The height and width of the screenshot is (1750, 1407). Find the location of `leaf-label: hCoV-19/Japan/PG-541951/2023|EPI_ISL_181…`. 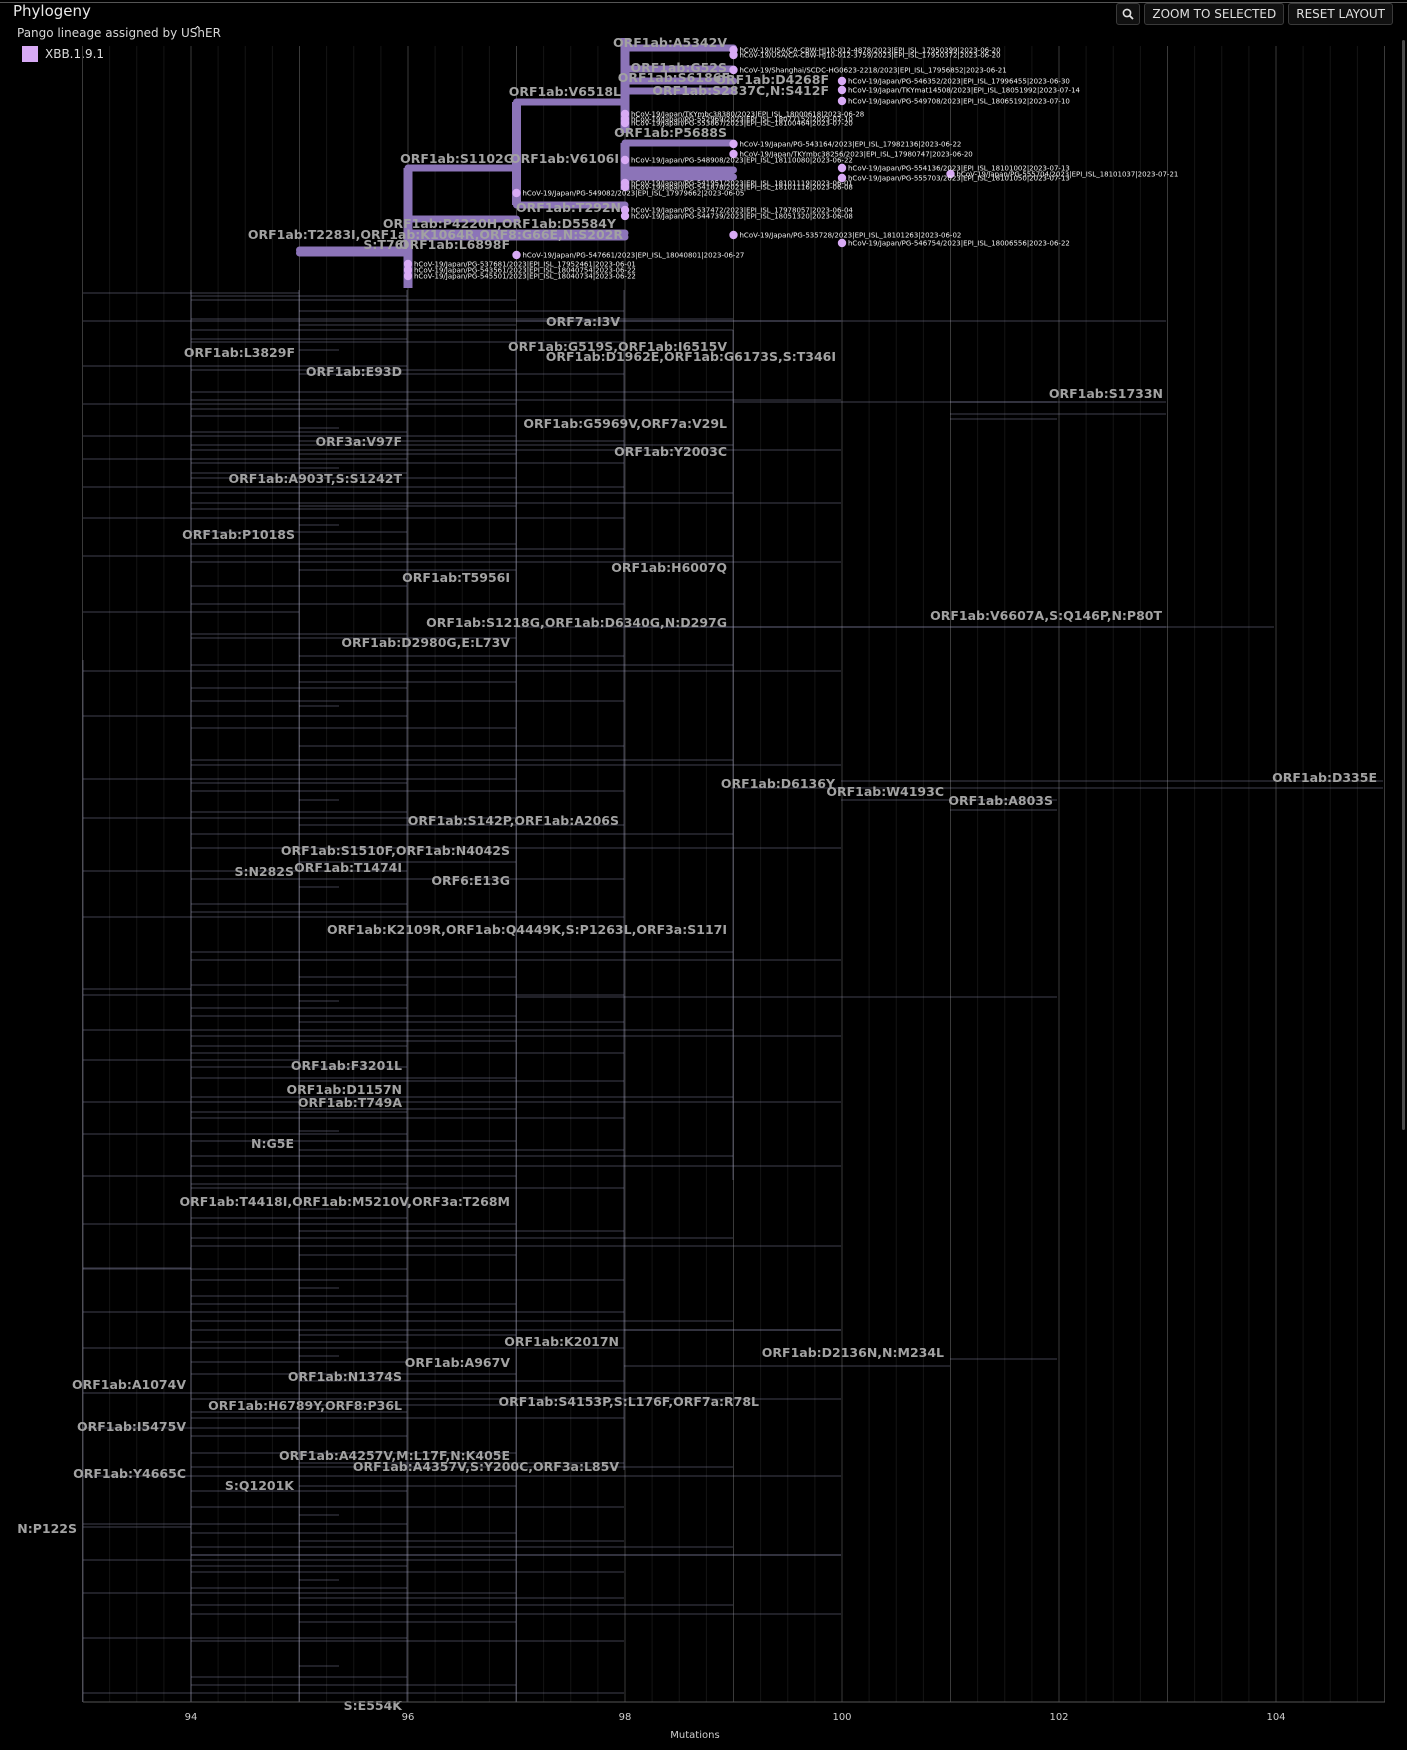

leaf-label: hCoV-19/Japan/PG-541951/2023|EPI_ISL_181… is located at coordinates (742, 184).